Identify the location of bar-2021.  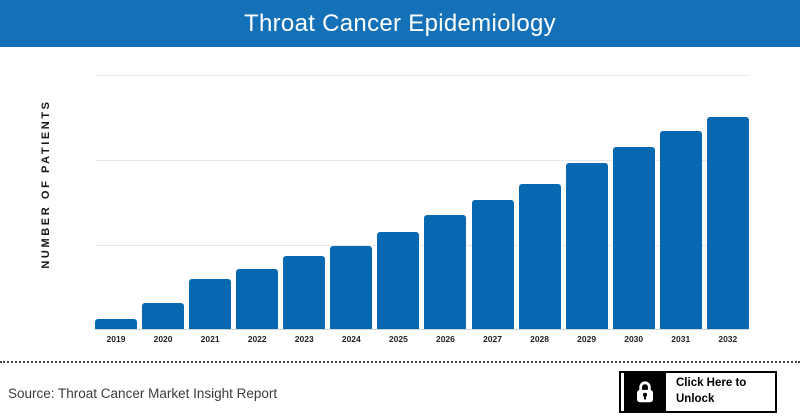
(210, 304).